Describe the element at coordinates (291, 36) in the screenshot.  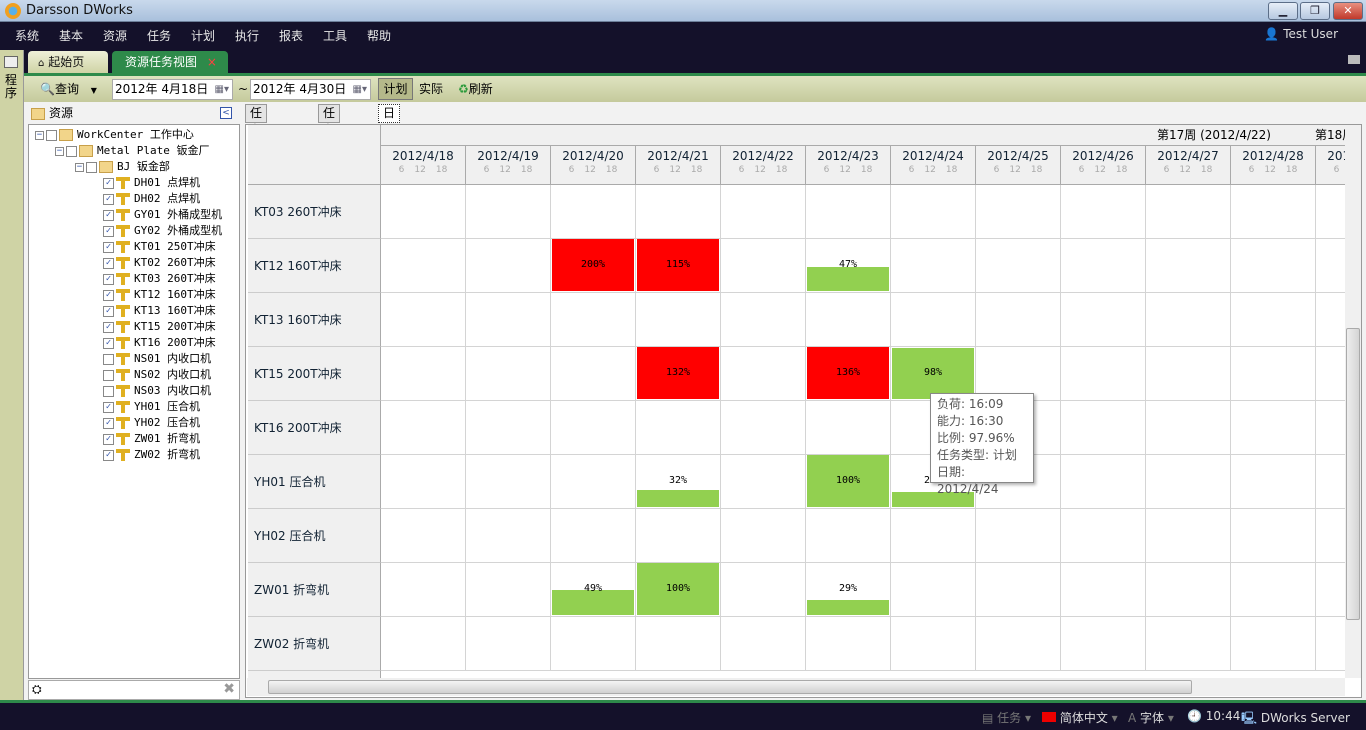
I see `menu-report: 报表` at that location.